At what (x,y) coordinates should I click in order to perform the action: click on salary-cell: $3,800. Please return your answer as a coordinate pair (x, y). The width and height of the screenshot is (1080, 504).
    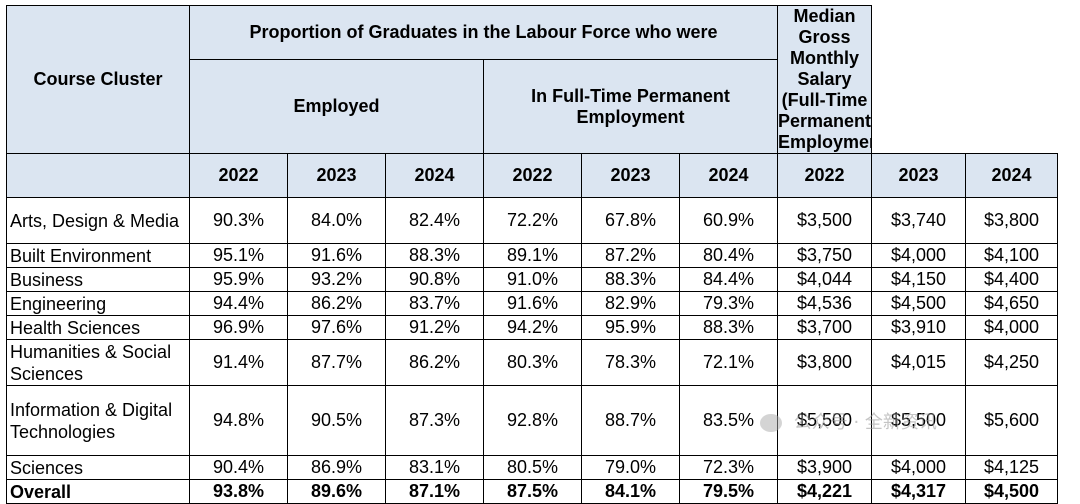
    Looking at the image, I should click on (825, 362).